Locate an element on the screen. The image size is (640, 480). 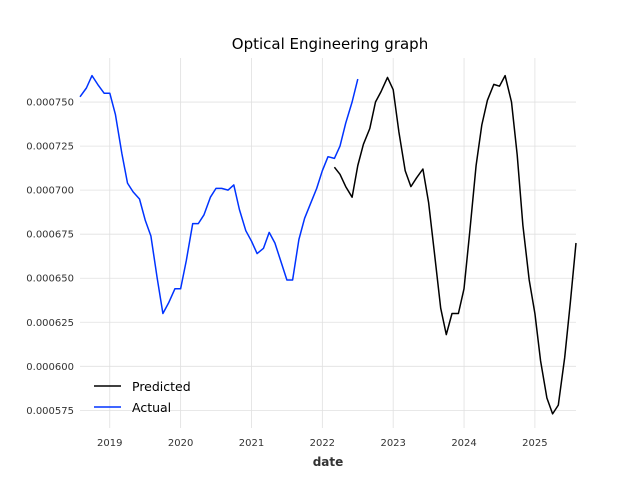
legend-label-actual: Actual is located at coordinates (151, 407).